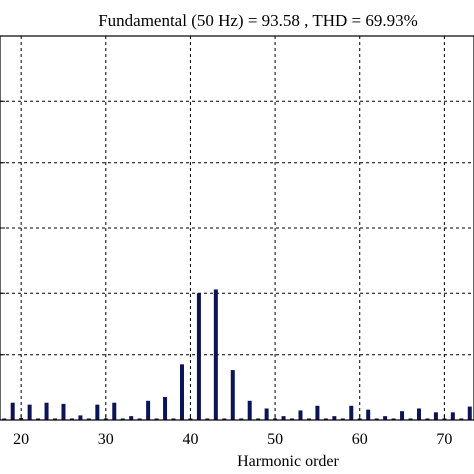 This screenshot has height=474, width=474. I want to click on x-tick-label: 50, so click(275, 439).